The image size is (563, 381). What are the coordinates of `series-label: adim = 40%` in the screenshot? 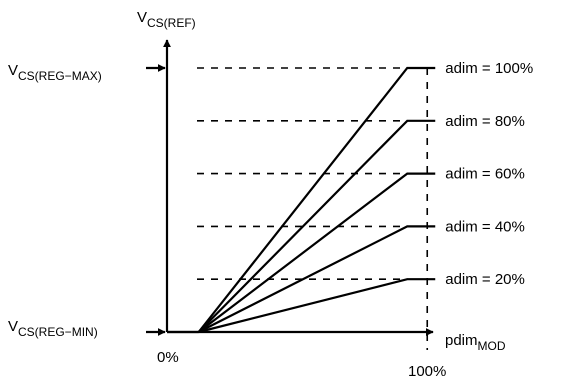 It's located at (485, 226).